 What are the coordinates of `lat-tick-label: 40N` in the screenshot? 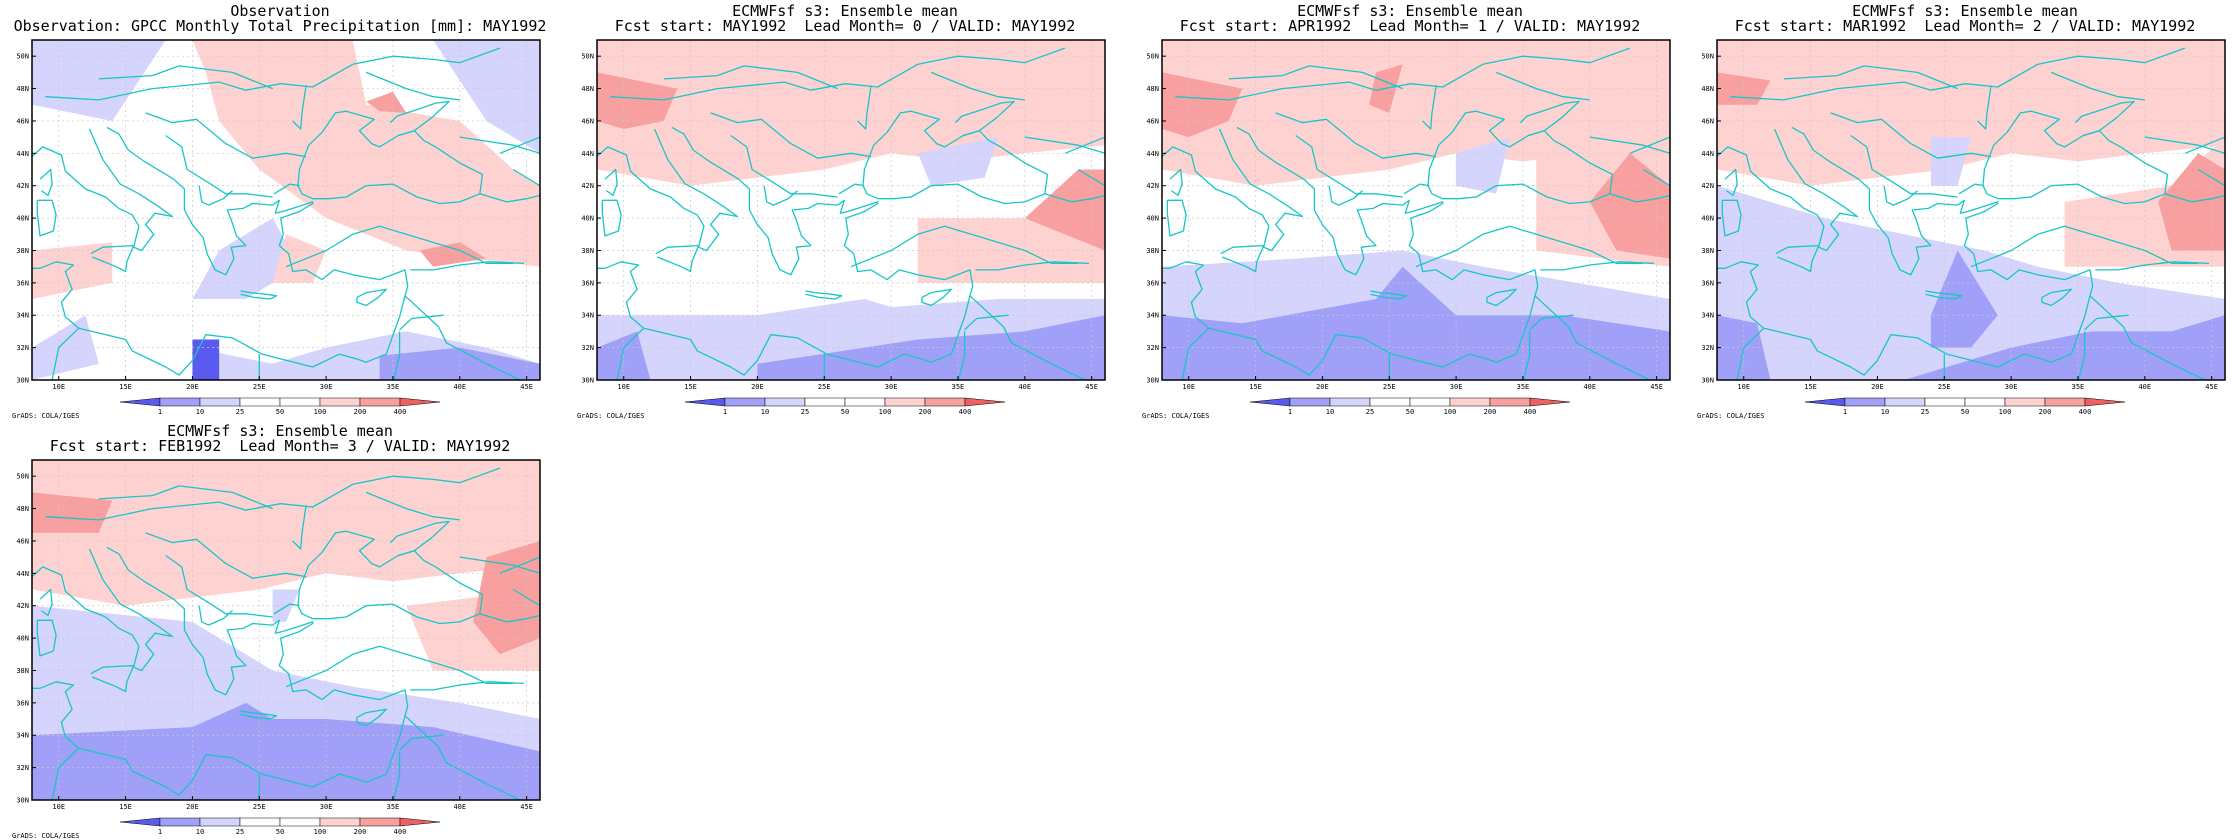 It's located at (587, 219).